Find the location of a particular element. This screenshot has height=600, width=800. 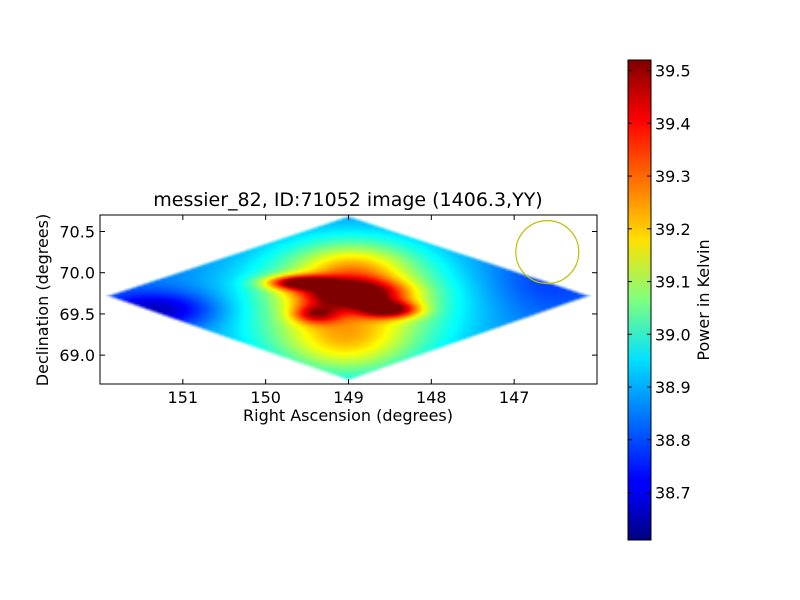

x-tick-label: 150 is located at coordinates (265, 397).